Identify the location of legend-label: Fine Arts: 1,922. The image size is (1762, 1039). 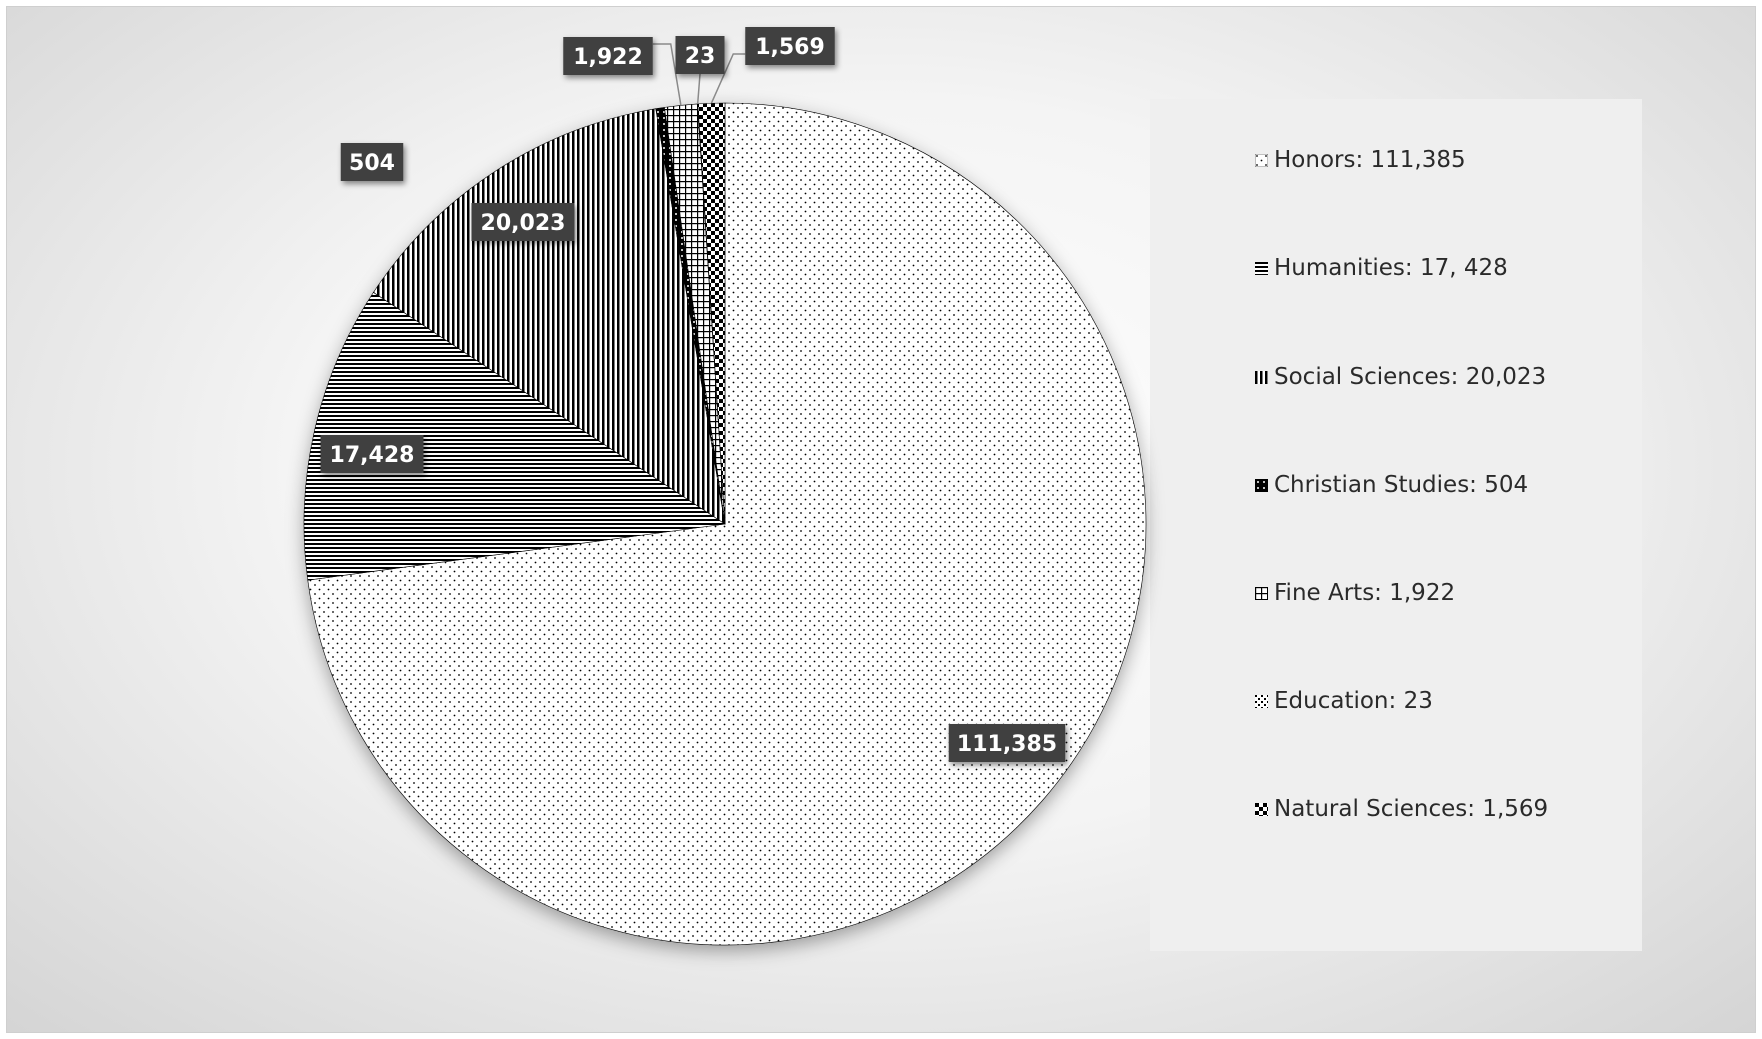
(1365, 593).